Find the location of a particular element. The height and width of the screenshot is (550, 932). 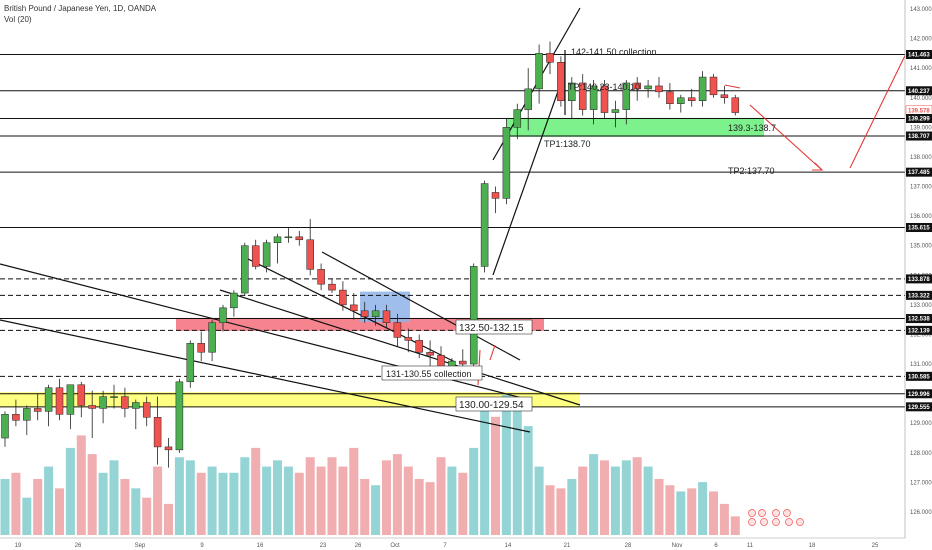

price-tick-label: 126.000 is located at coordinates (921, 513).